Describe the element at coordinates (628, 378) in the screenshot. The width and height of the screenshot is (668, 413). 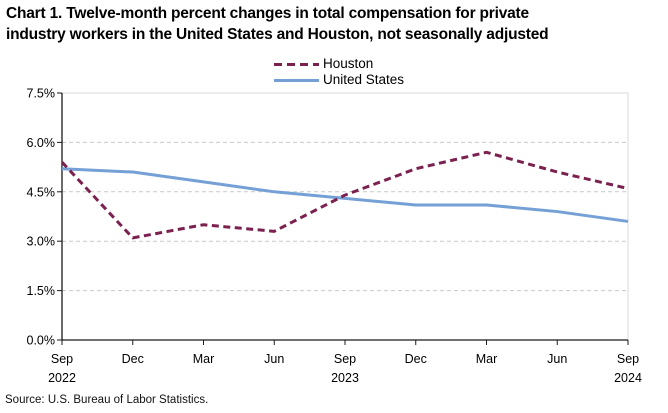
I see `x-year-label: 2024` at that location.